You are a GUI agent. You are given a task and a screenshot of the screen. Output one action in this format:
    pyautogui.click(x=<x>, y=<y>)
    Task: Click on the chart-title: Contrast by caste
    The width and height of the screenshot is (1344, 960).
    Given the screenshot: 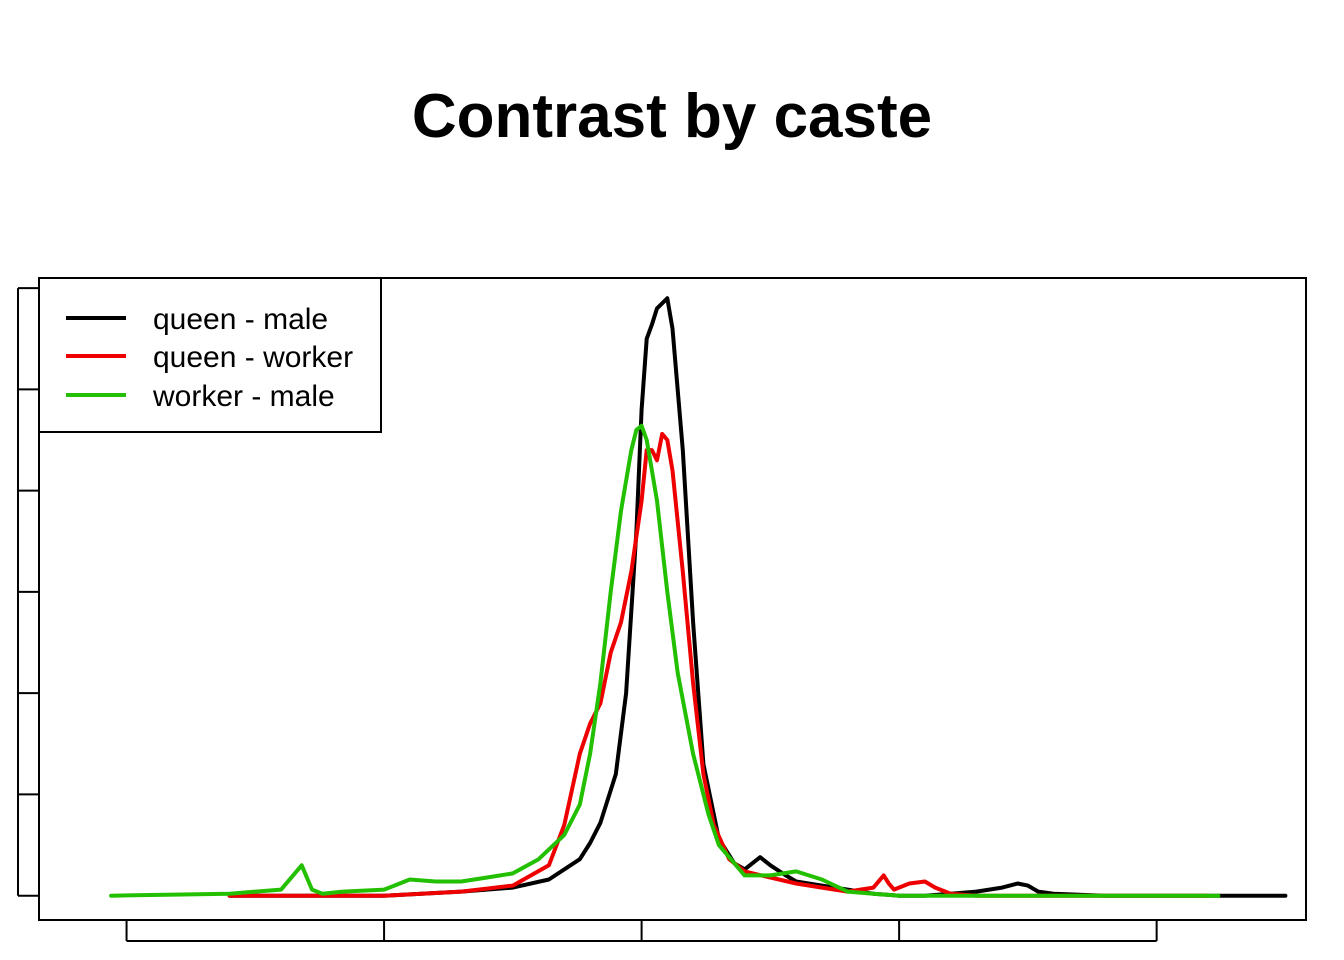 What is the action you would take?
    pyautogui.click(x=672, y=116)
    